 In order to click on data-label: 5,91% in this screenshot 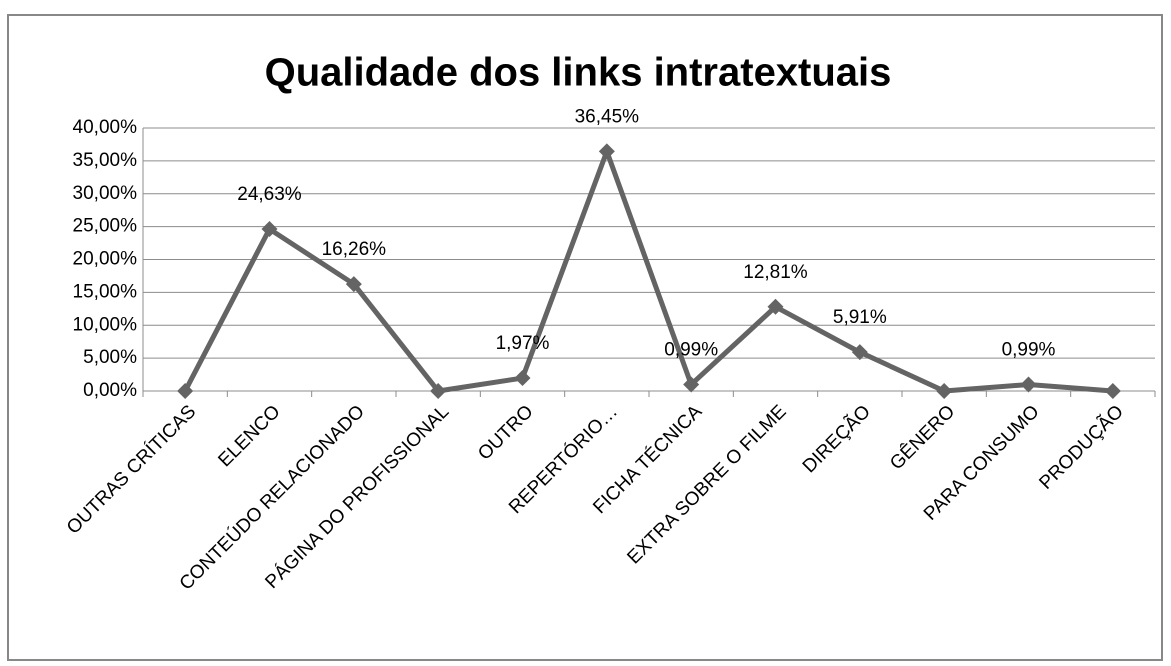, I will do `click(860, 317)`.